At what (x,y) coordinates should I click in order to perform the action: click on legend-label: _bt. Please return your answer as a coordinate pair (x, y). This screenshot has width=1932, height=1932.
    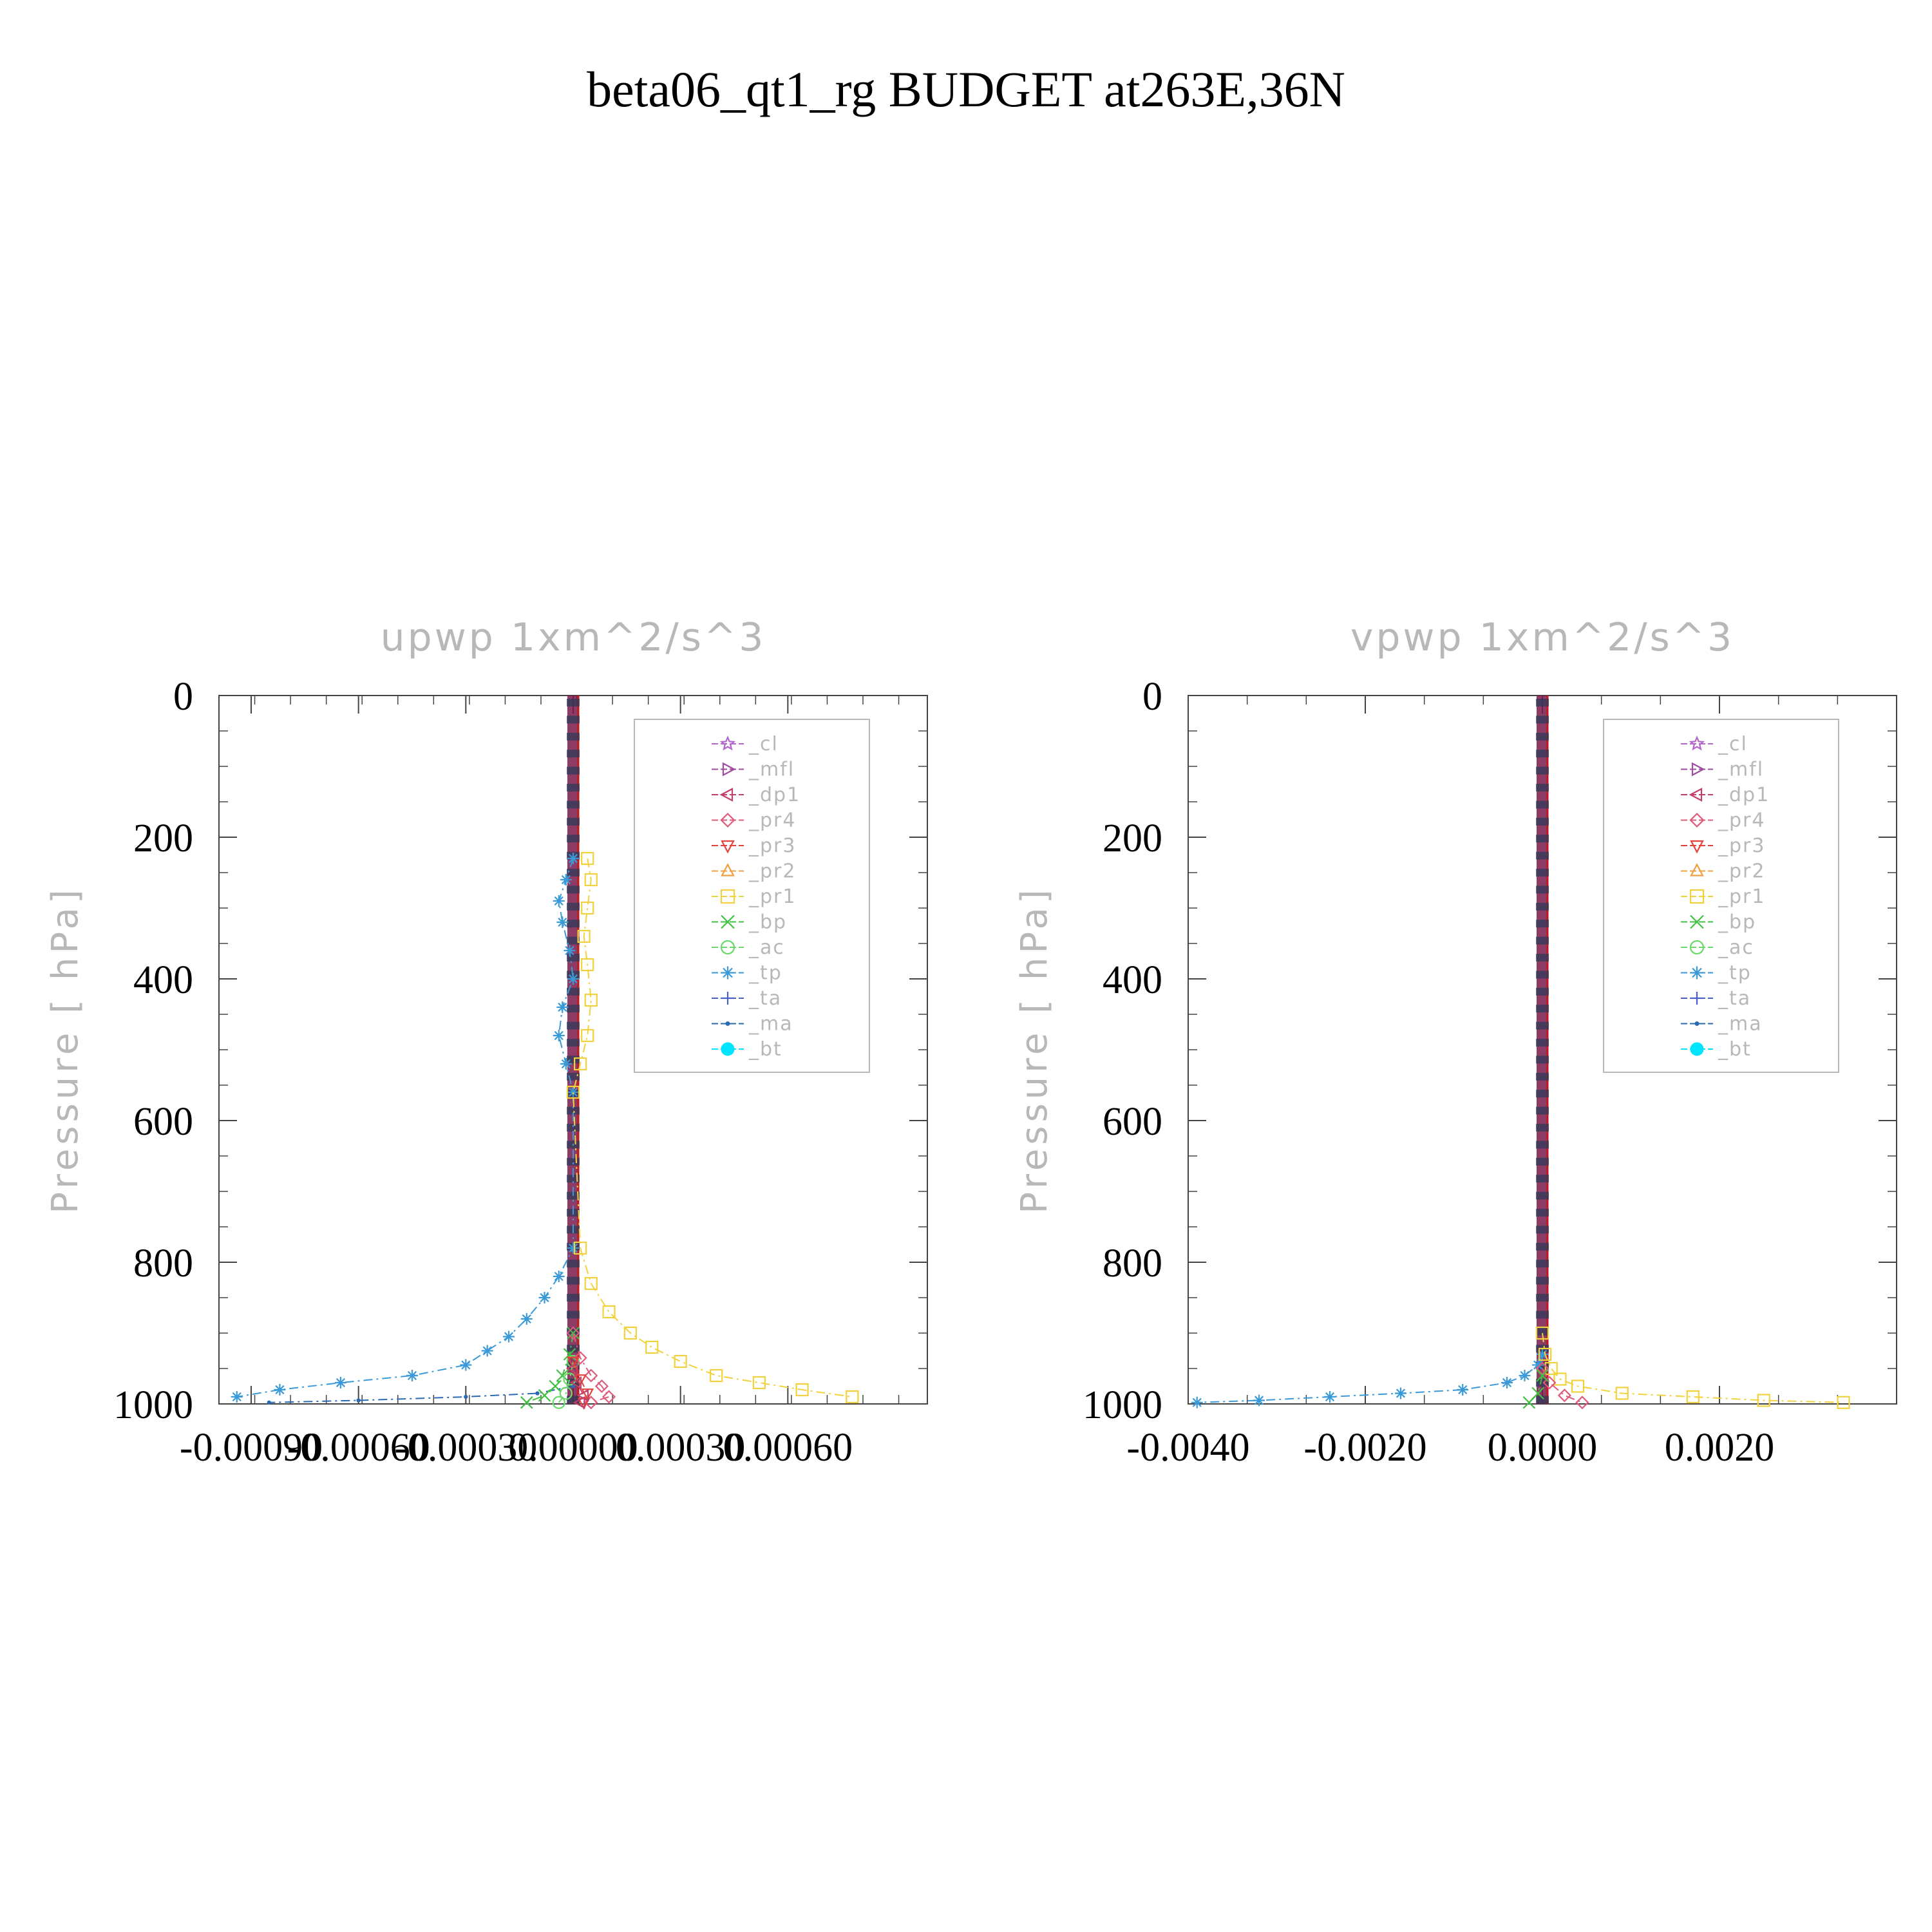
    Looking at the image, I should click on (765, 1049).